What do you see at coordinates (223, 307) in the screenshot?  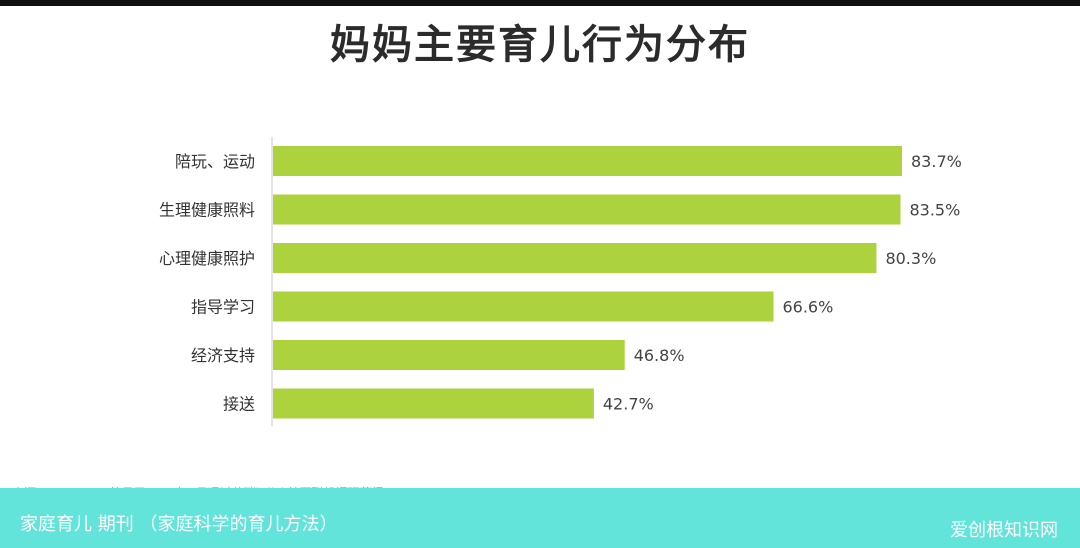 I see `category-label: 指导学习` at bounding box center [223, 307].